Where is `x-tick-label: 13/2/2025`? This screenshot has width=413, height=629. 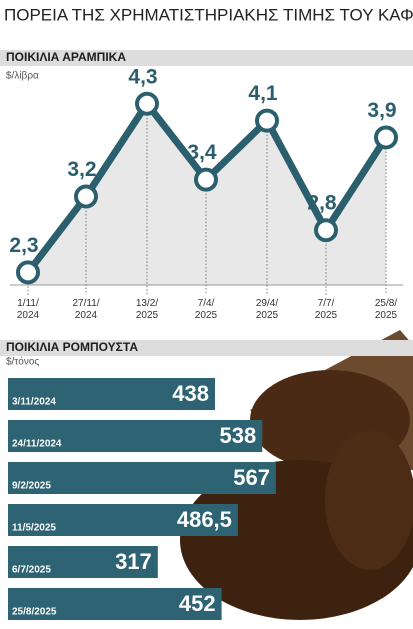 x-tick-label: 13/2/2025 is located at coordinates (147, 309).